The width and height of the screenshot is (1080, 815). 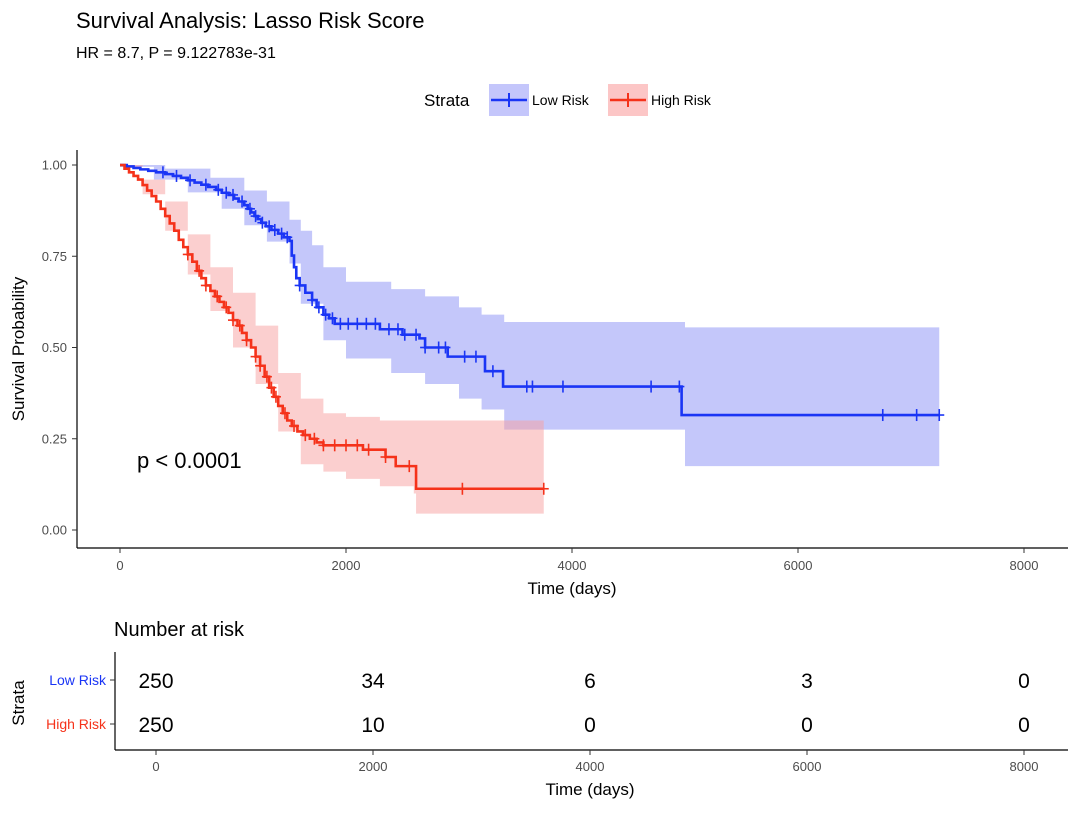 I want to click on x-tick-label: 4000, so click(x=572, y=565).